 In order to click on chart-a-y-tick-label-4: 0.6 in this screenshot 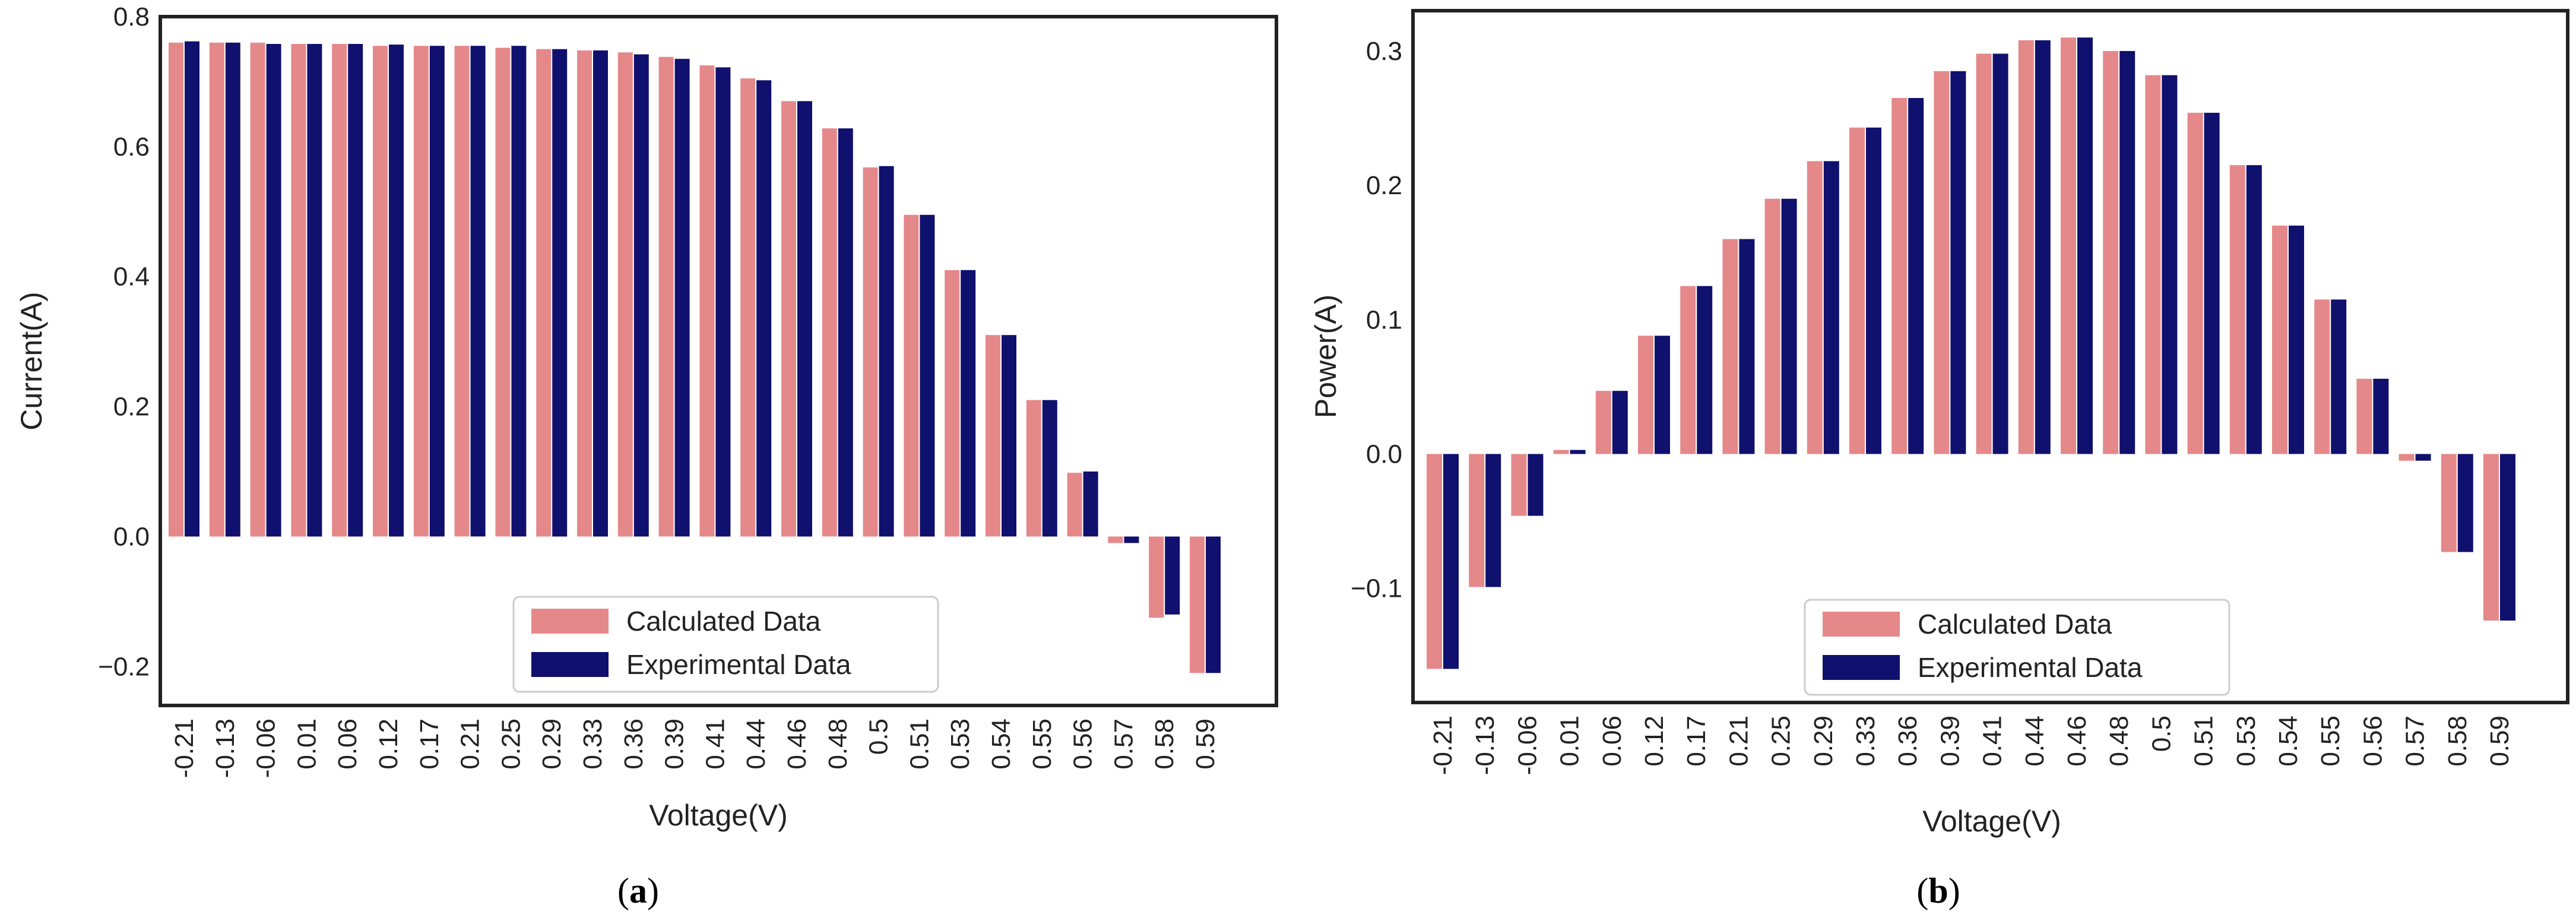, I will do `click(131, 147)`.